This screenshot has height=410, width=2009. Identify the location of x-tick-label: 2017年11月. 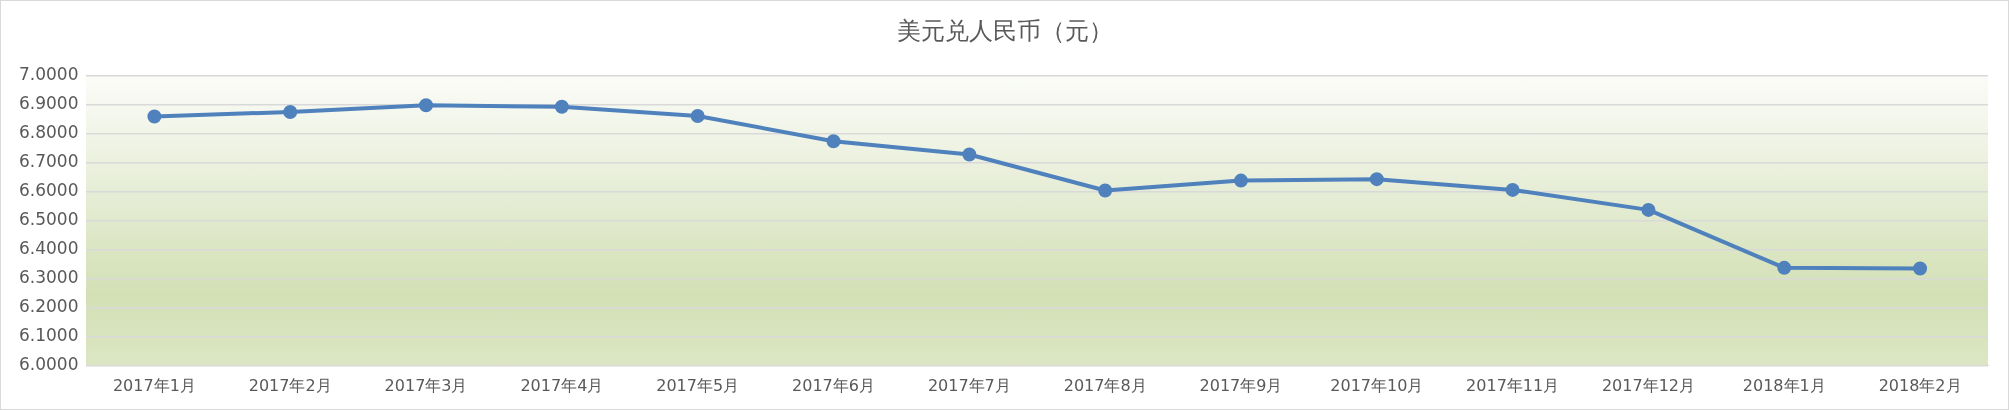
(1513, 385).